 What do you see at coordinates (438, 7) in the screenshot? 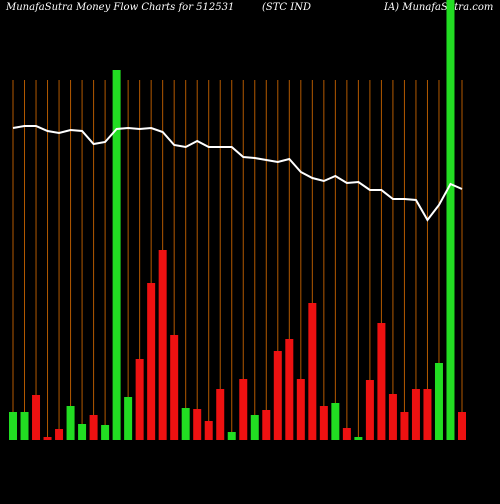
I see `chart-source: IA) MunafaSutra.com` at bounding box center [438, 7].